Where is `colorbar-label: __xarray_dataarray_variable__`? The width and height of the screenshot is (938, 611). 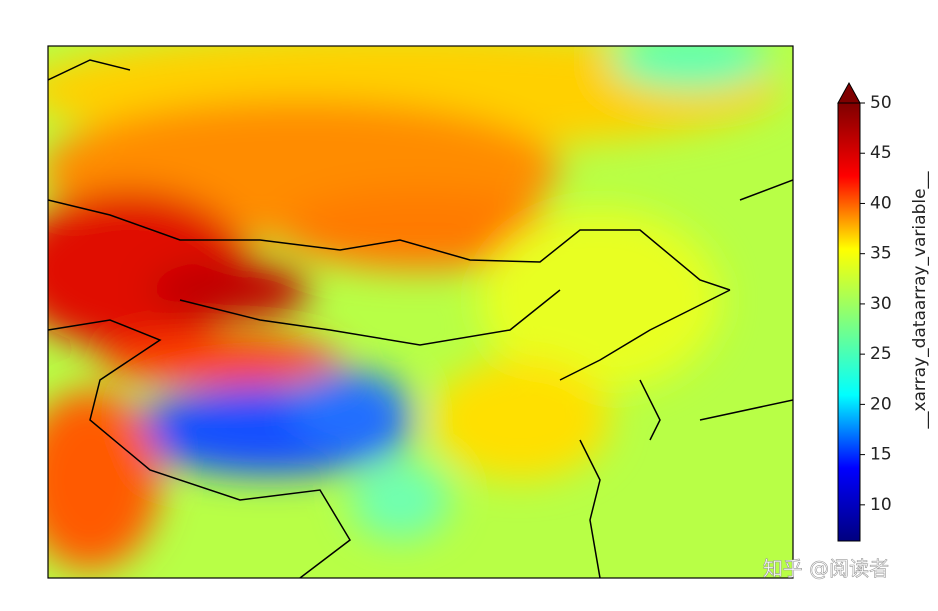
colorbar-label: __xarray_dataarray_variable__ is located at coordinates (920, 300).